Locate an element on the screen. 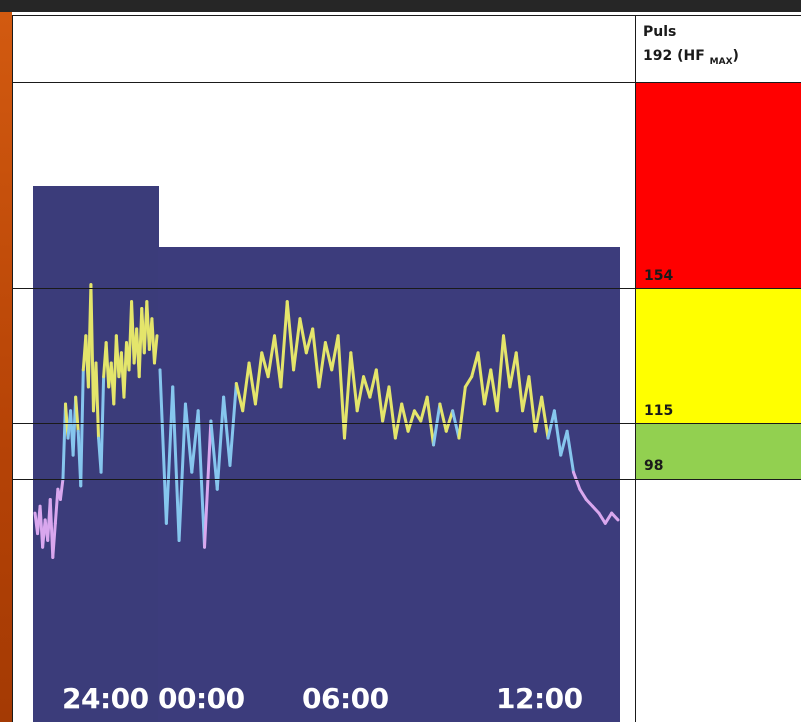 The height and width of the screenshot is (722, 801). slide-side-strip is located at coordinates (6, 367).